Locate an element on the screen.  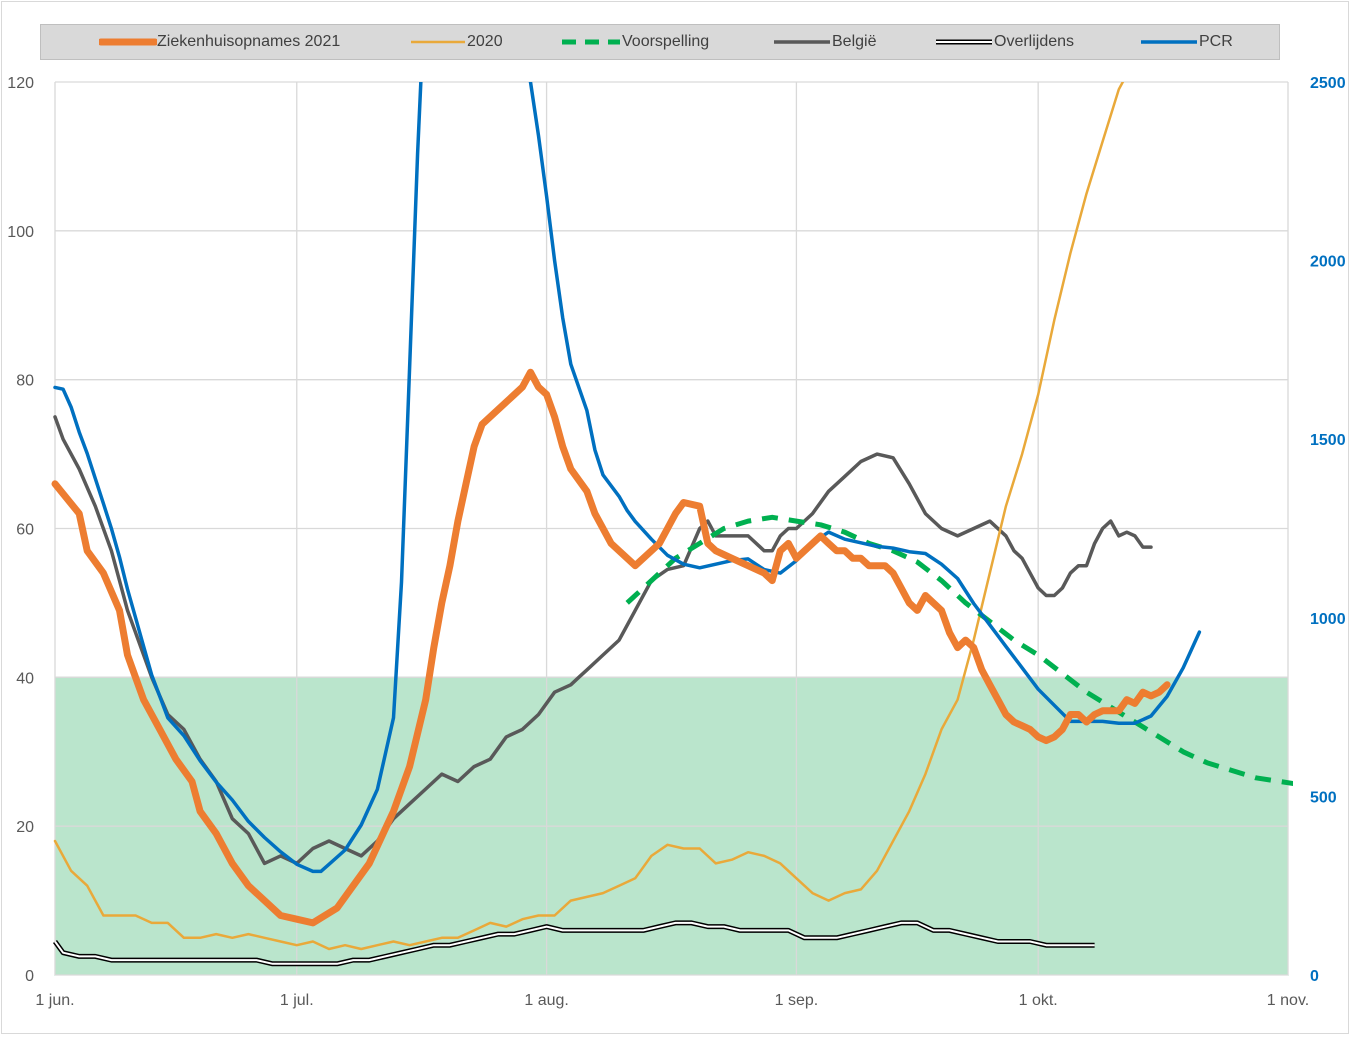
legend-swatch-blue is located at coordinates (1169, 41).